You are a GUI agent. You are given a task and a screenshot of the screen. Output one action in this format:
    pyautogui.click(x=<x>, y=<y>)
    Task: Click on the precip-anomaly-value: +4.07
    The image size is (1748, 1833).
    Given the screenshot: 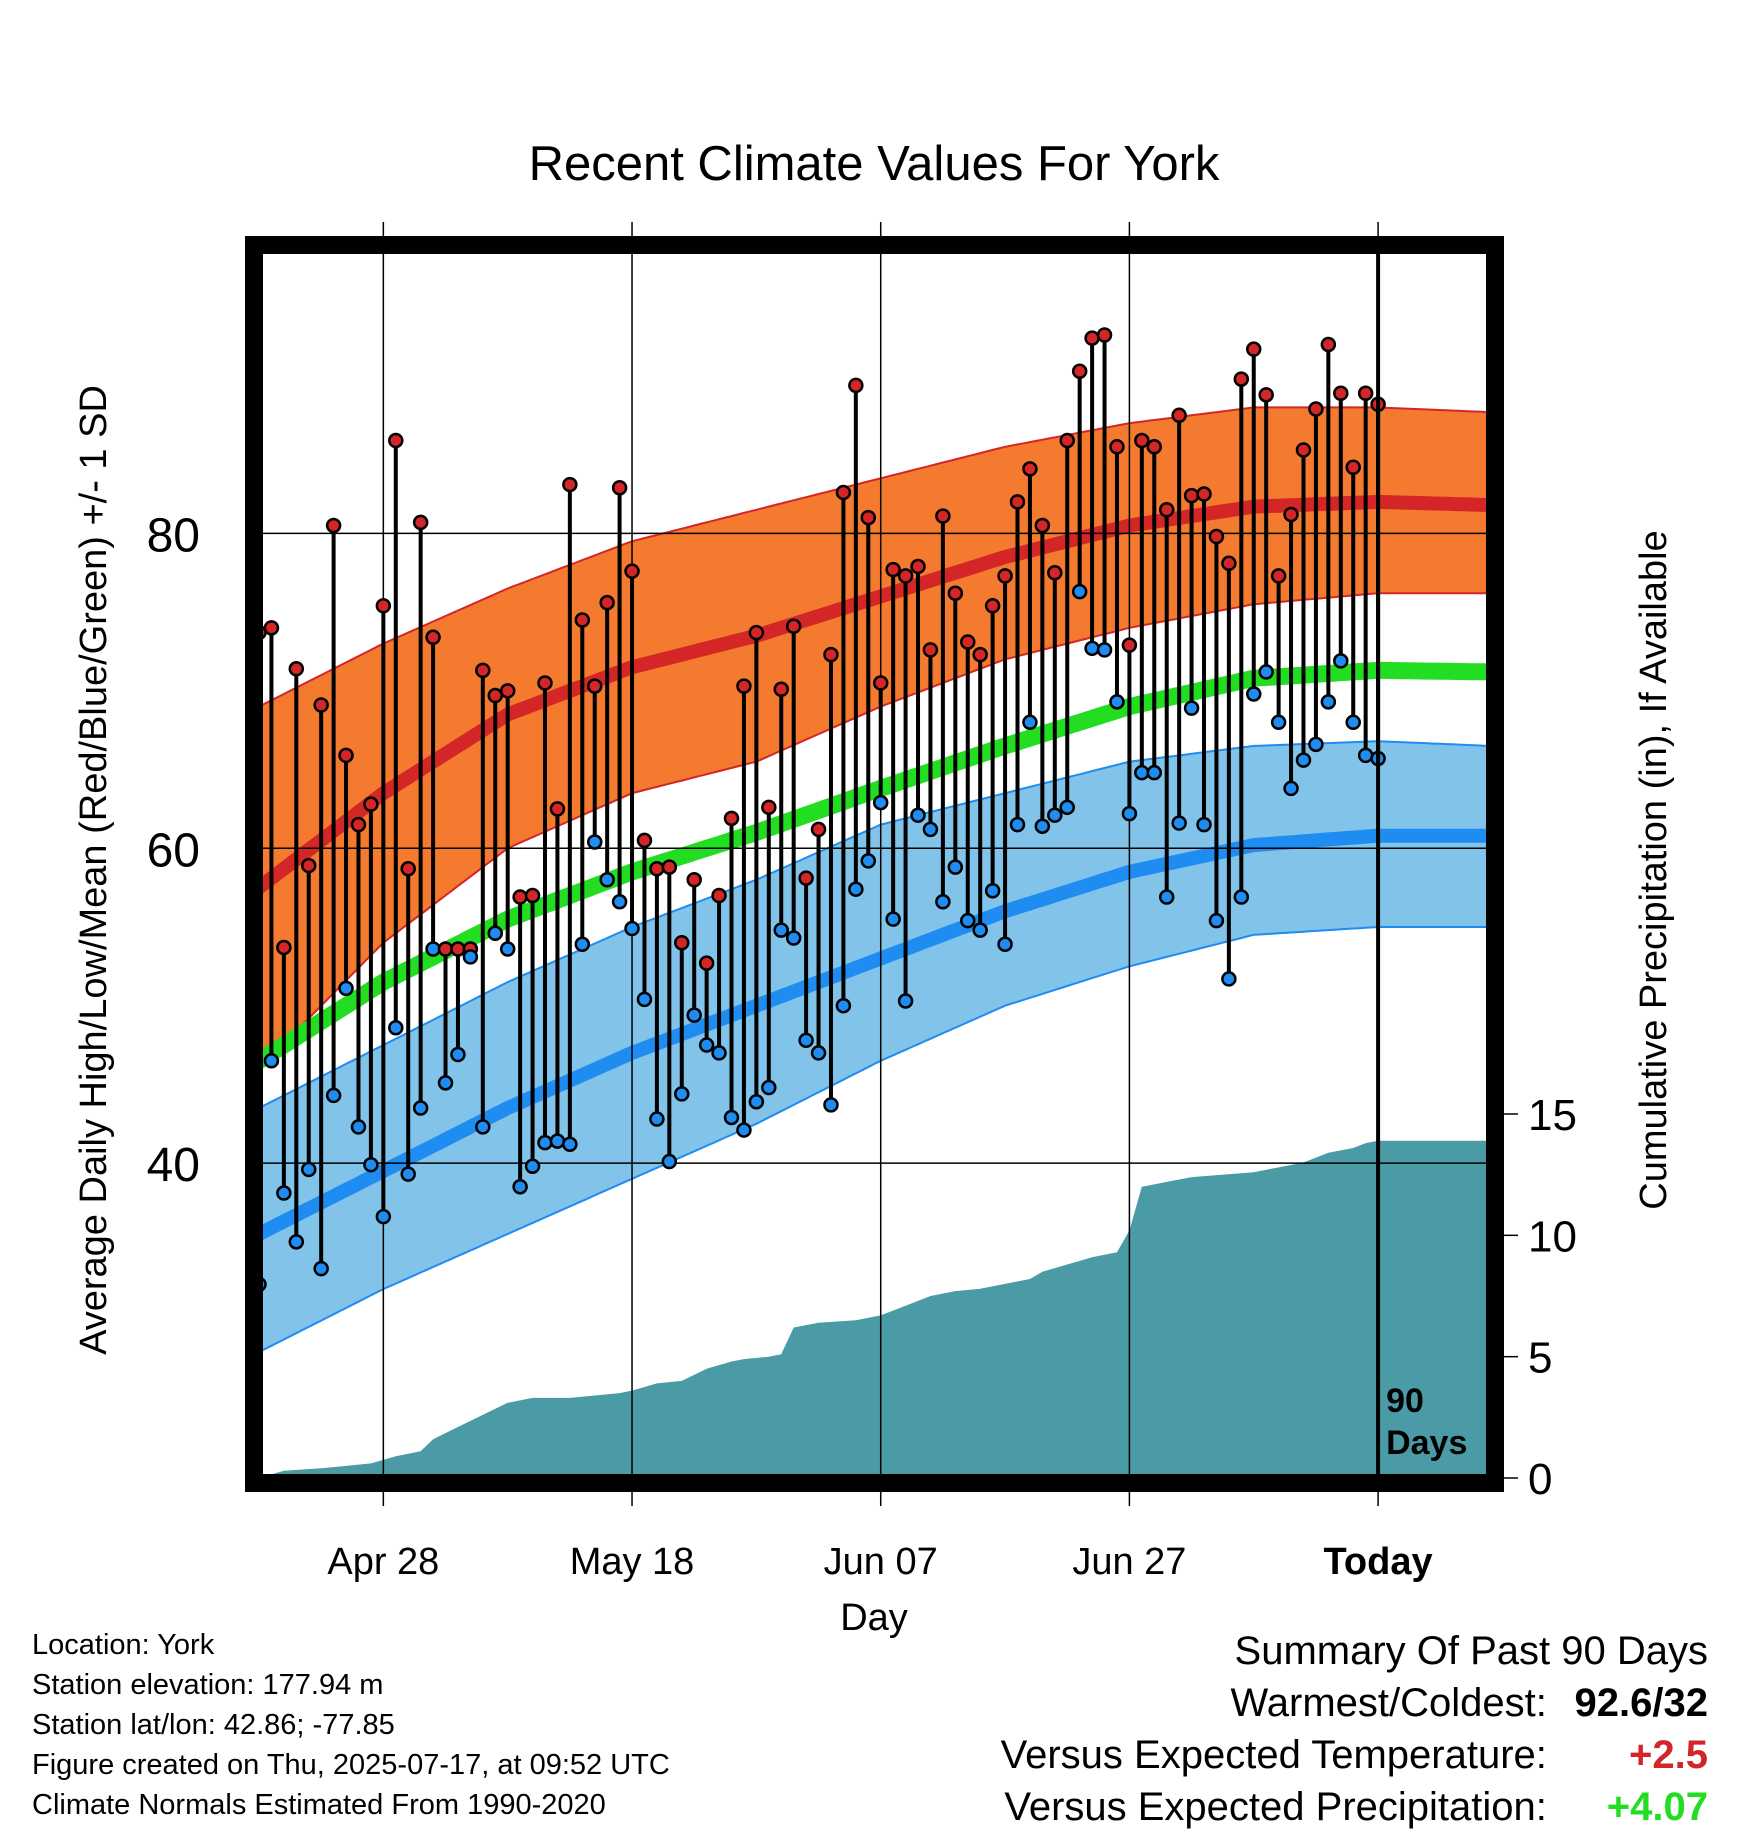 What is the action you would take?
    pyautogui.click(x=1657, y=1807)
    